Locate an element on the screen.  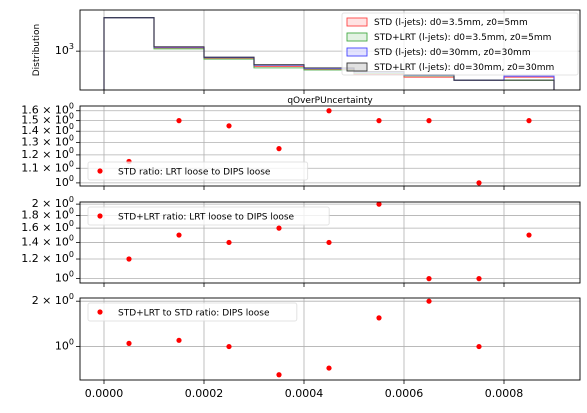
legend: STD+LRT ratio: LRT loose to DIPS loose is located at coordinates (208, 216).